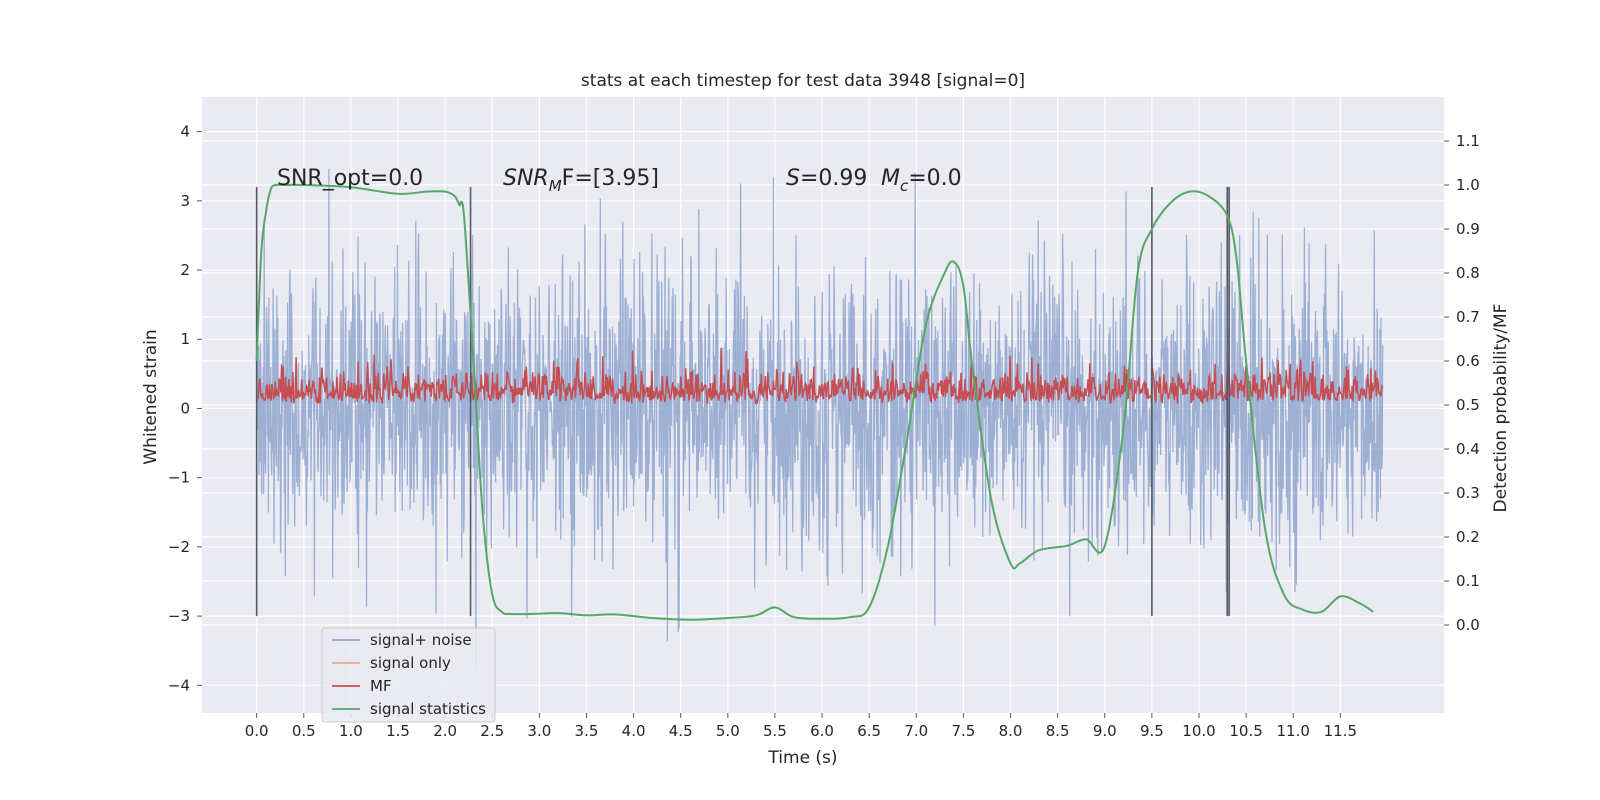 The height and width of the screenshot is (800, 1600). I want to click on y-tick-label: 4, so click(185, 132).